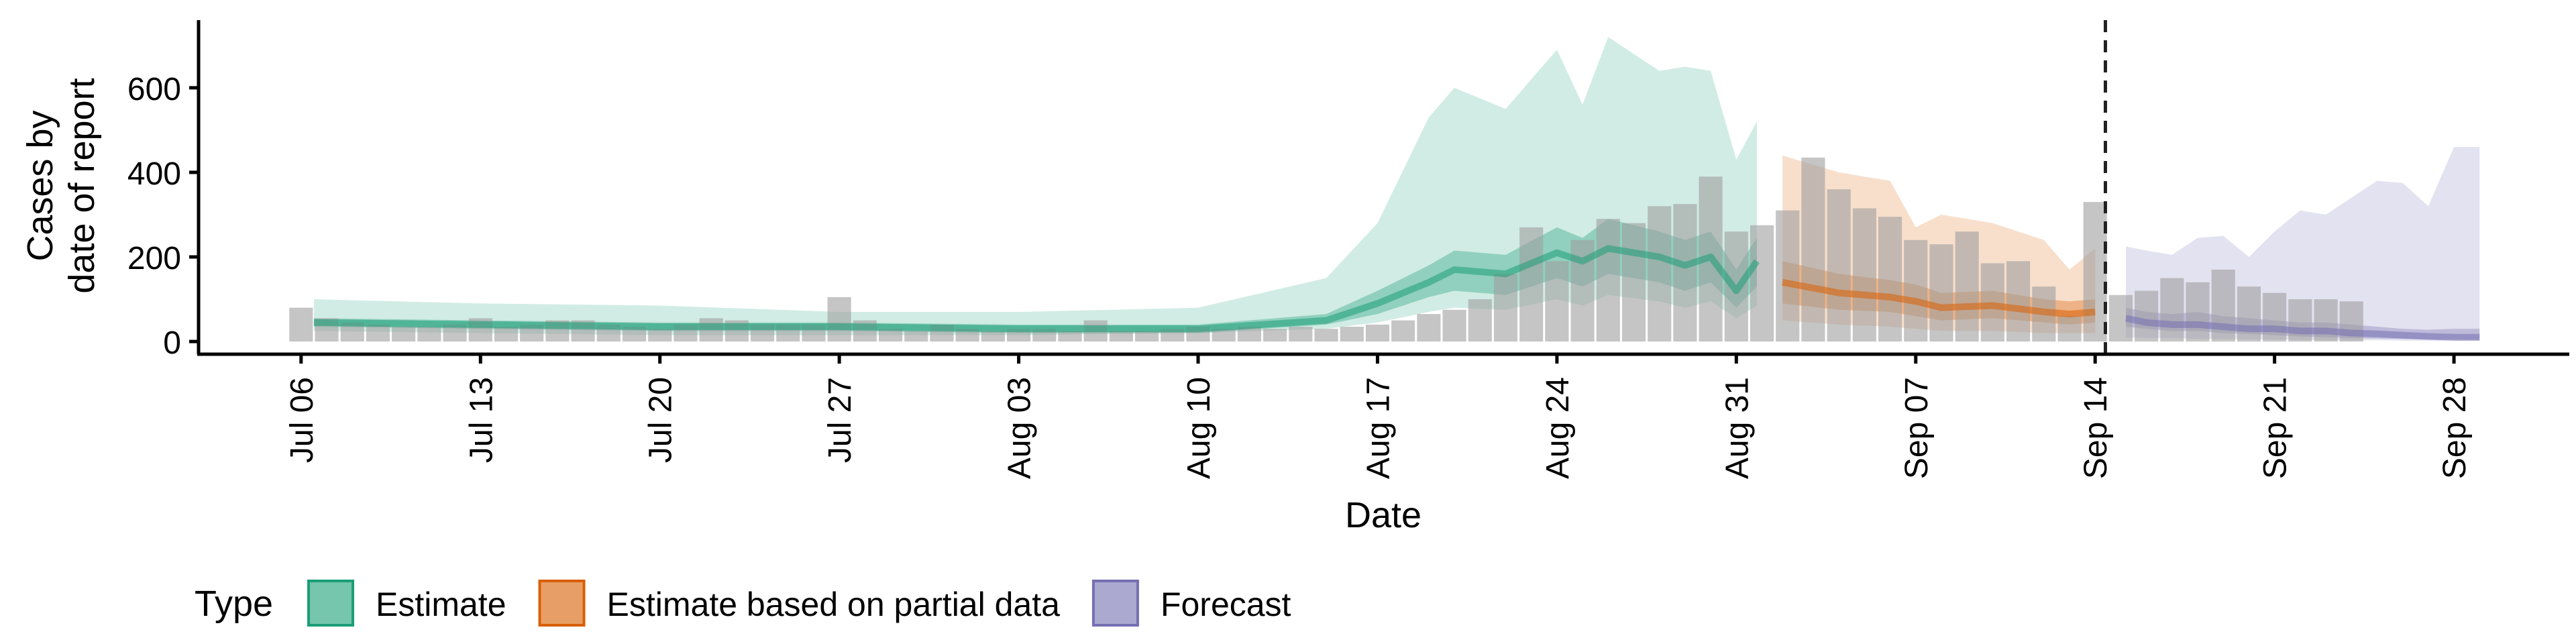  Describe the element at coordinates (302, 420) in the screenshot. I see `x-tick-label: Jul 06` at that location.